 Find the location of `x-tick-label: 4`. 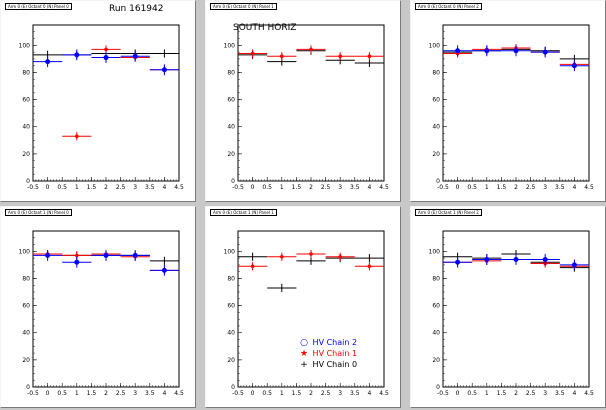

x-tick-label: 4 is located at coordinates (369, 393).